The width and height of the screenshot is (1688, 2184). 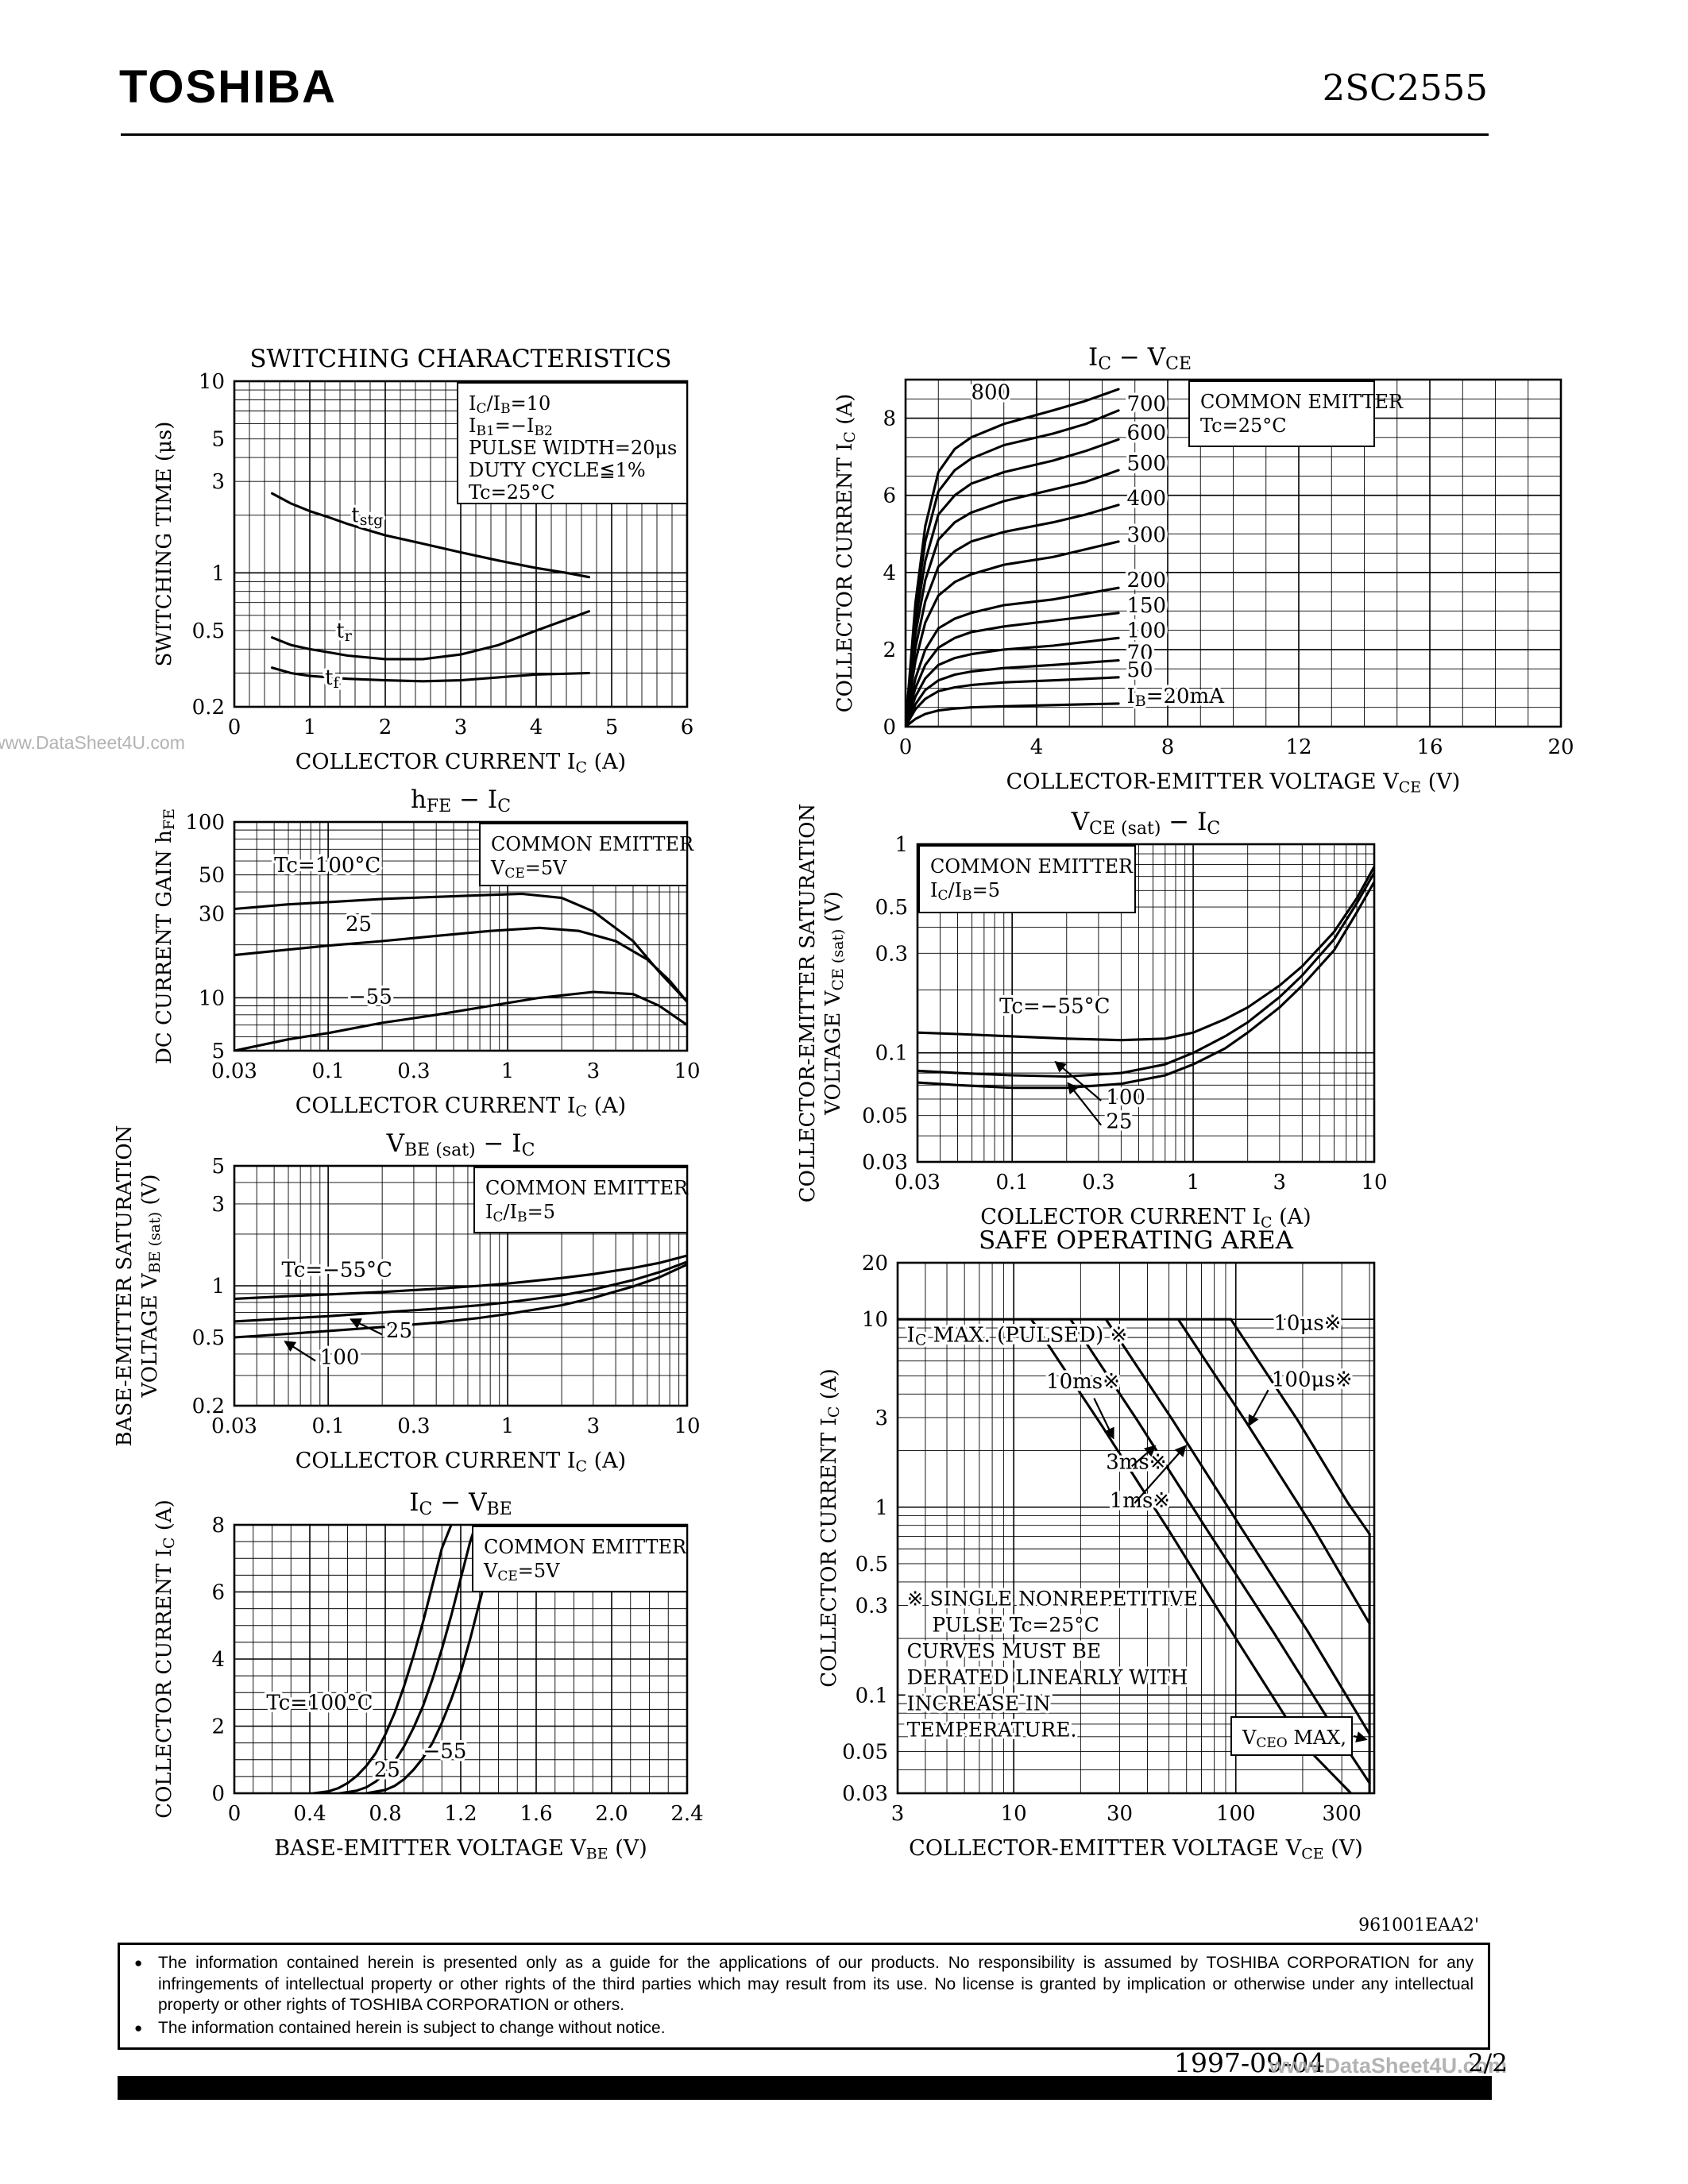 What do you see at coordinates (1140, 670) in the screenshot?
I see `svg-text: 50` at bounding box center [1140, 670].